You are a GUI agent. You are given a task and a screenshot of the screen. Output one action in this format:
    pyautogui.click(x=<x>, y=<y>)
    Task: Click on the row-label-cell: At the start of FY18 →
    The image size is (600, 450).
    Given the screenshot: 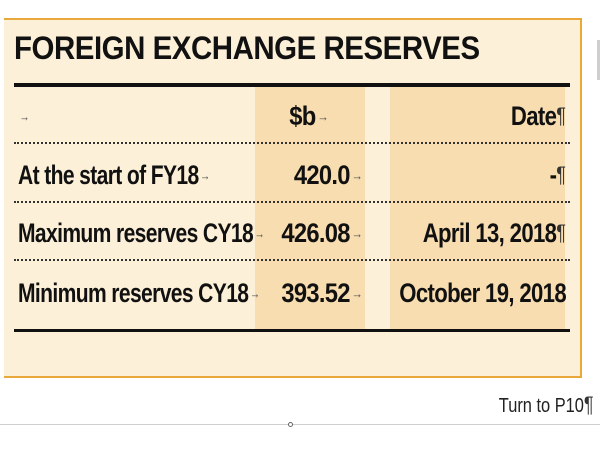 What is the action you would take?
    pyautogui.click(x=114, y=175)
    